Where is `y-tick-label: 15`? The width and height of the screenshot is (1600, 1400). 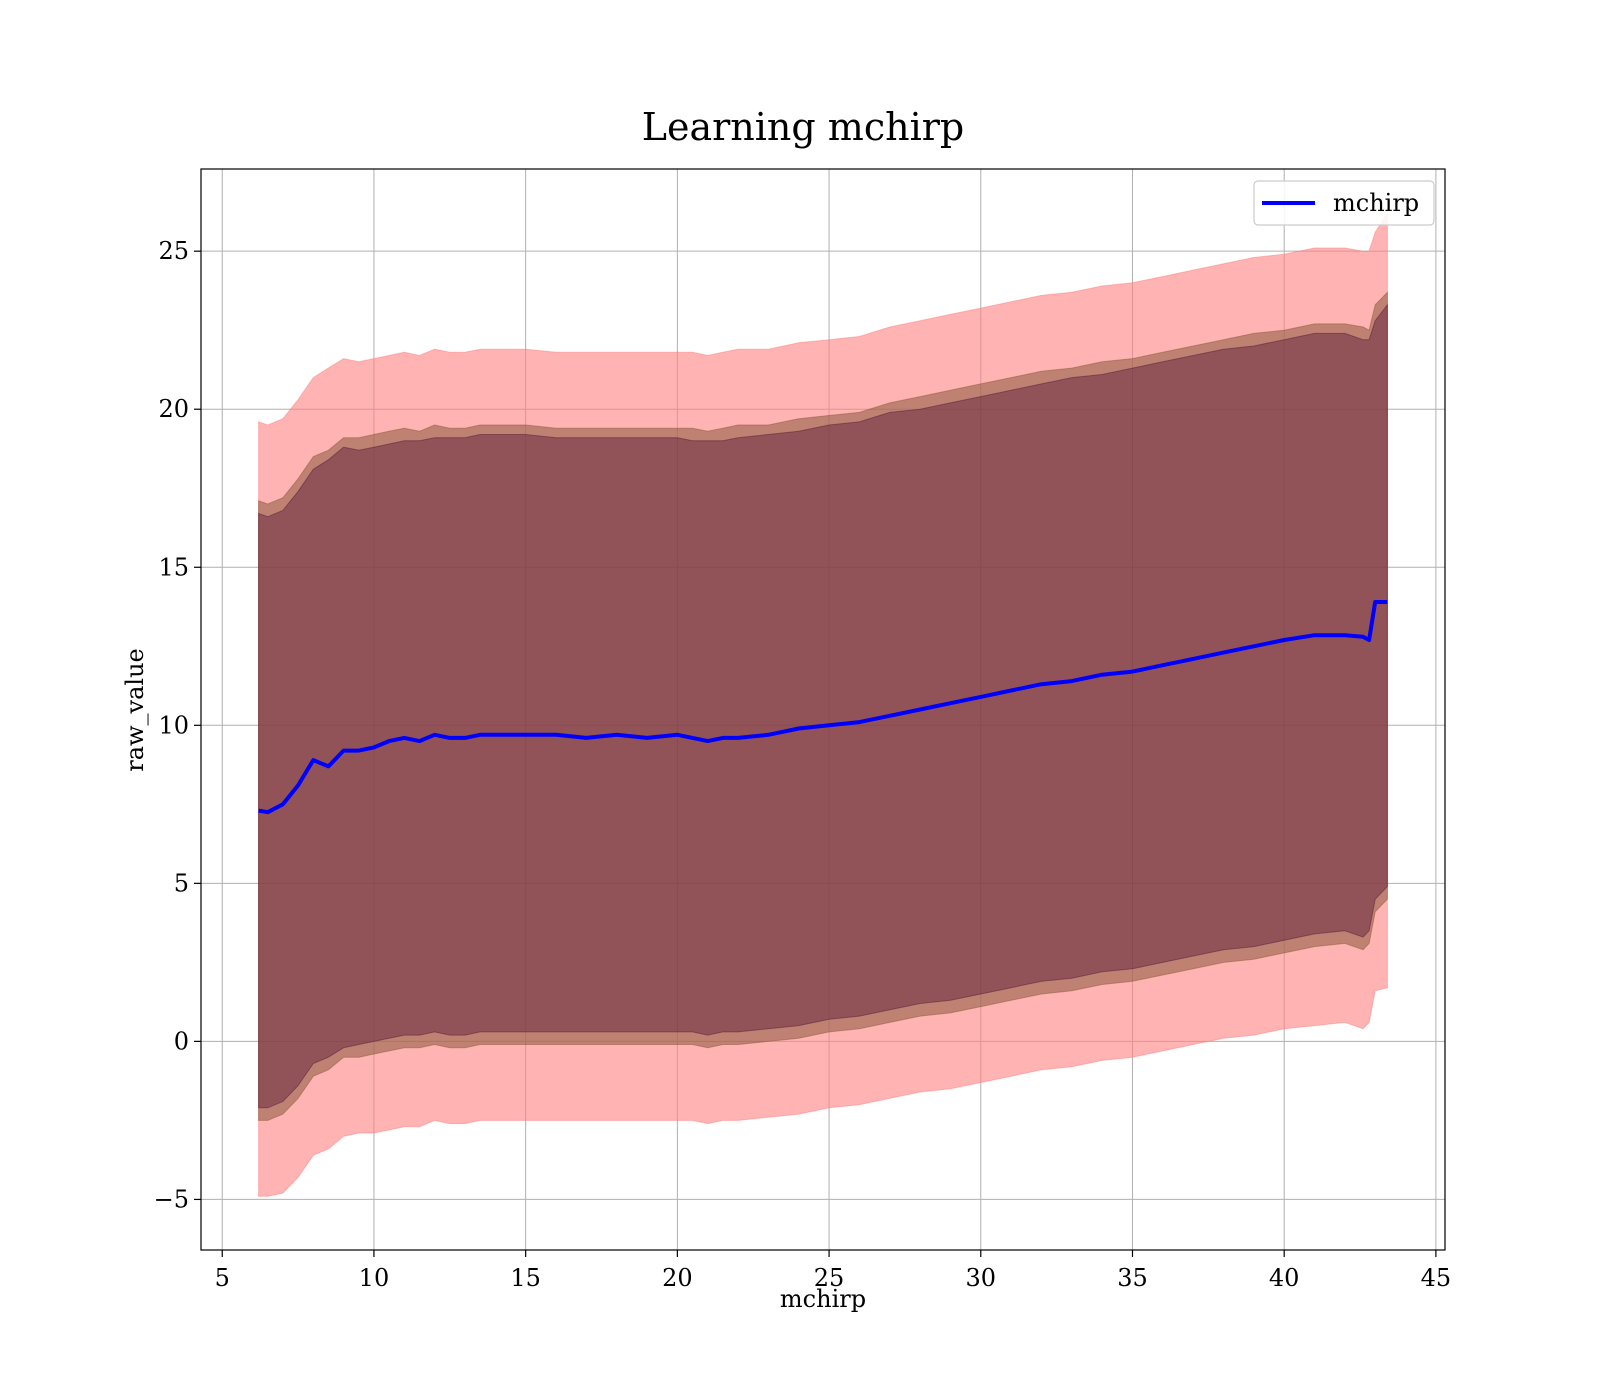
y-tick-label: 15 is located at coordinates (173, 567).